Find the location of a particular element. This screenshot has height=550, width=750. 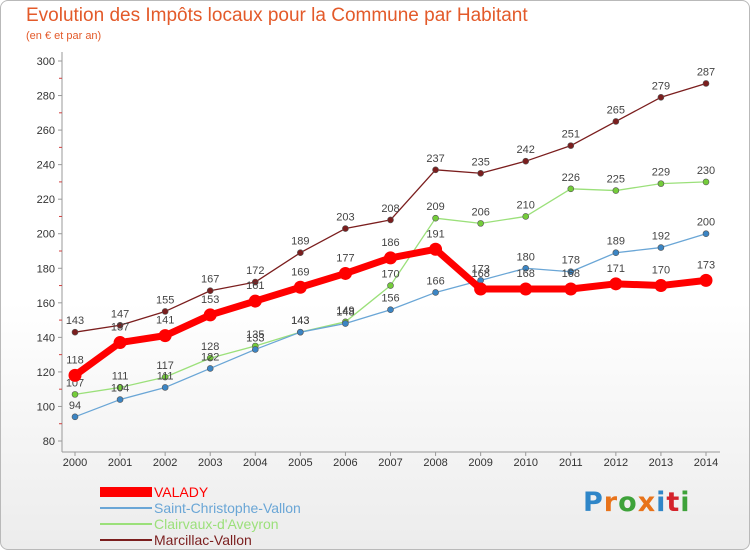

data-label-saint-christophe-vallon: 122 is located at coordinates (210, 357).